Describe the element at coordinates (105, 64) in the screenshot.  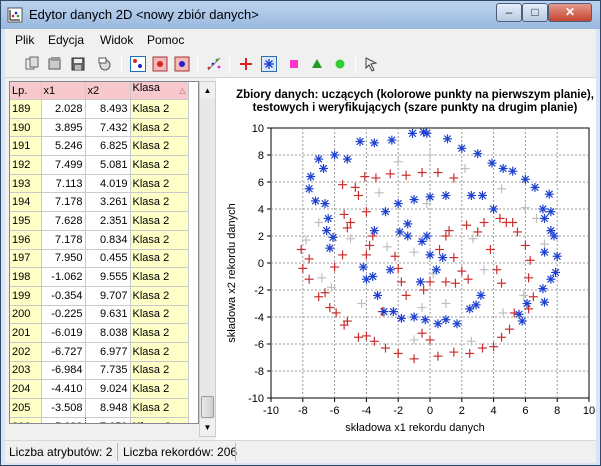
I see `dataset-icon` at that location.